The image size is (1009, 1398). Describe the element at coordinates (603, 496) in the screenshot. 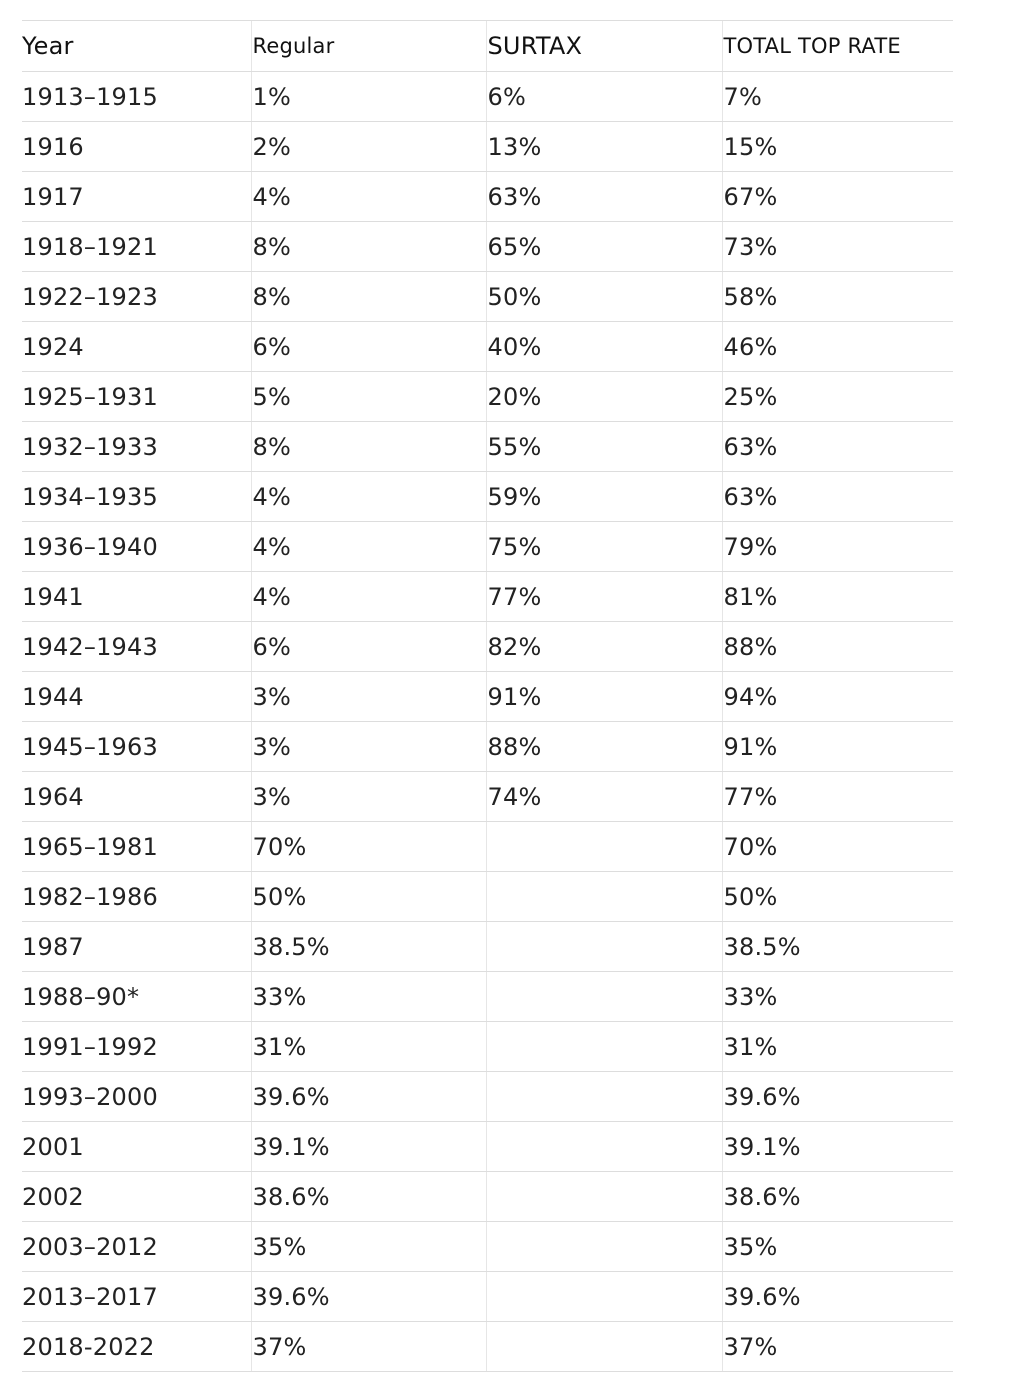

I see `cell-surtax: 59%` at that location.